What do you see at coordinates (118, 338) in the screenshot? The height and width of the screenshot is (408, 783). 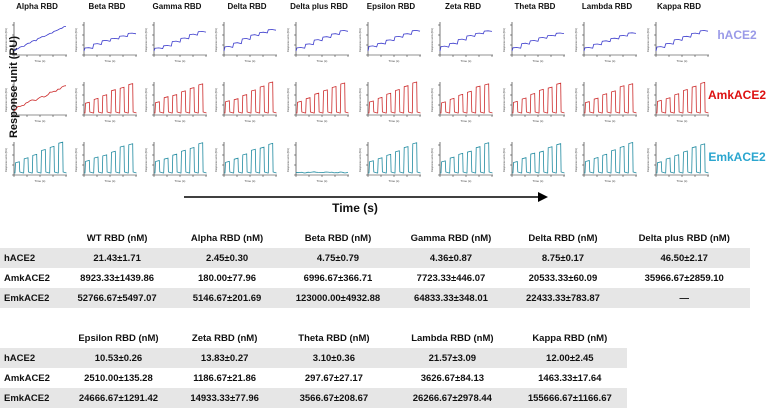 I see `table-header-cell: Epsilon RBD (nM)` at bounding box center [118, 338].